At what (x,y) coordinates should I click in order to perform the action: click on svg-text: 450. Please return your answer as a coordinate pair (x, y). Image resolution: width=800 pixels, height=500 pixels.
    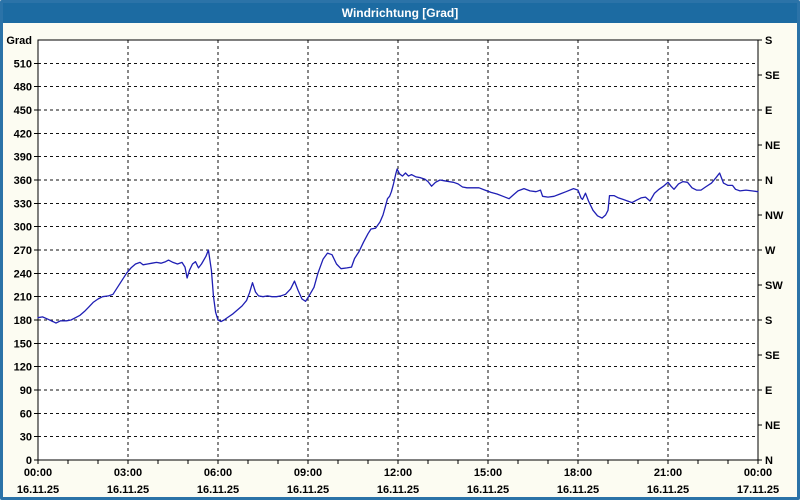
    Looking at the image, I should click on (23, 111).